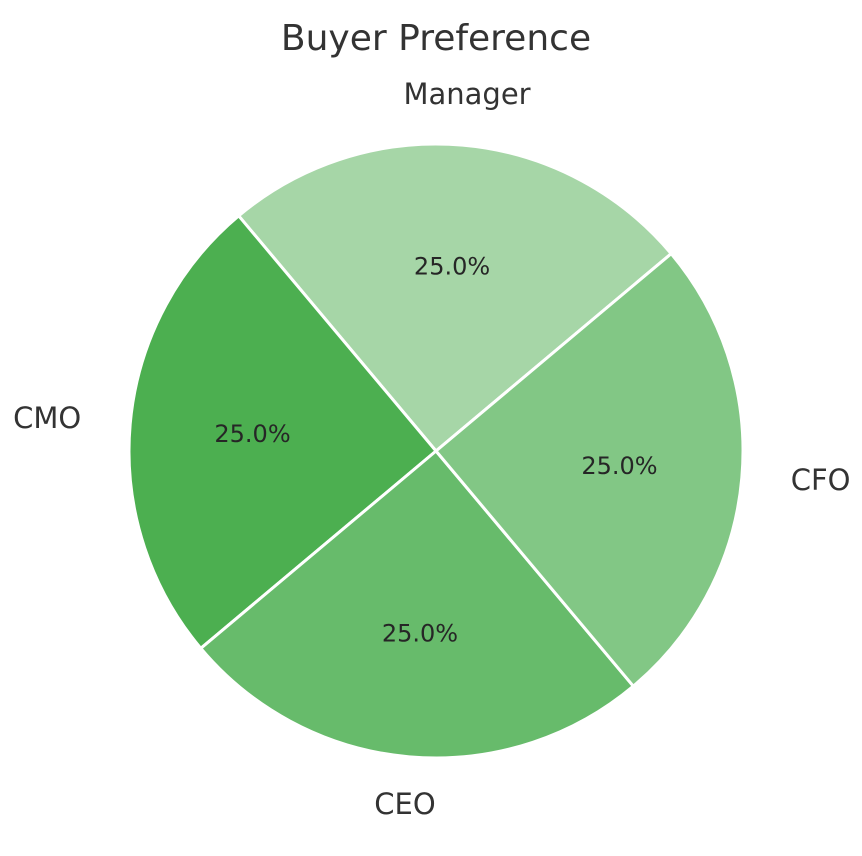  I want to click on percent-label-cfo: 25.0%, so click(619, 466).